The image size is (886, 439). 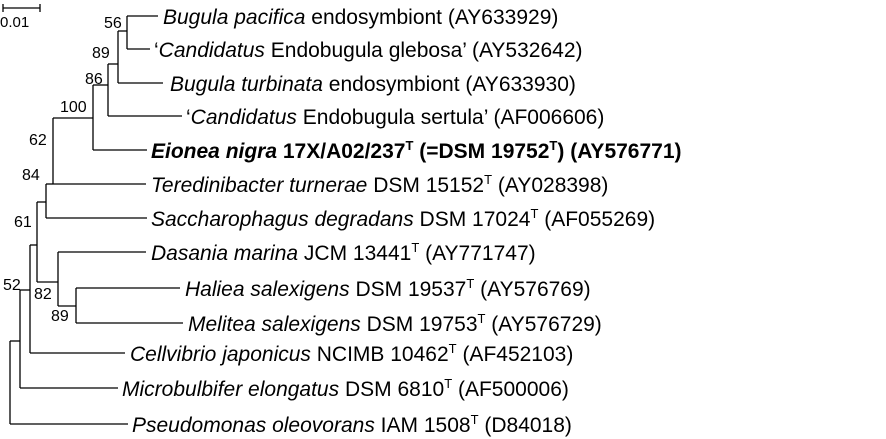 I want to click on taxon-text: JCM 13441, so click(x=354, y=253).